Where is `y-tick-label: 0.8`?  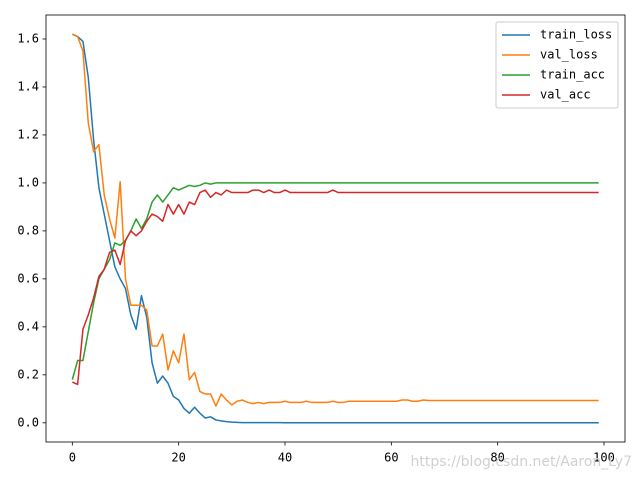 y-tick-label: 0.8 is located at coordinates (28, 230).